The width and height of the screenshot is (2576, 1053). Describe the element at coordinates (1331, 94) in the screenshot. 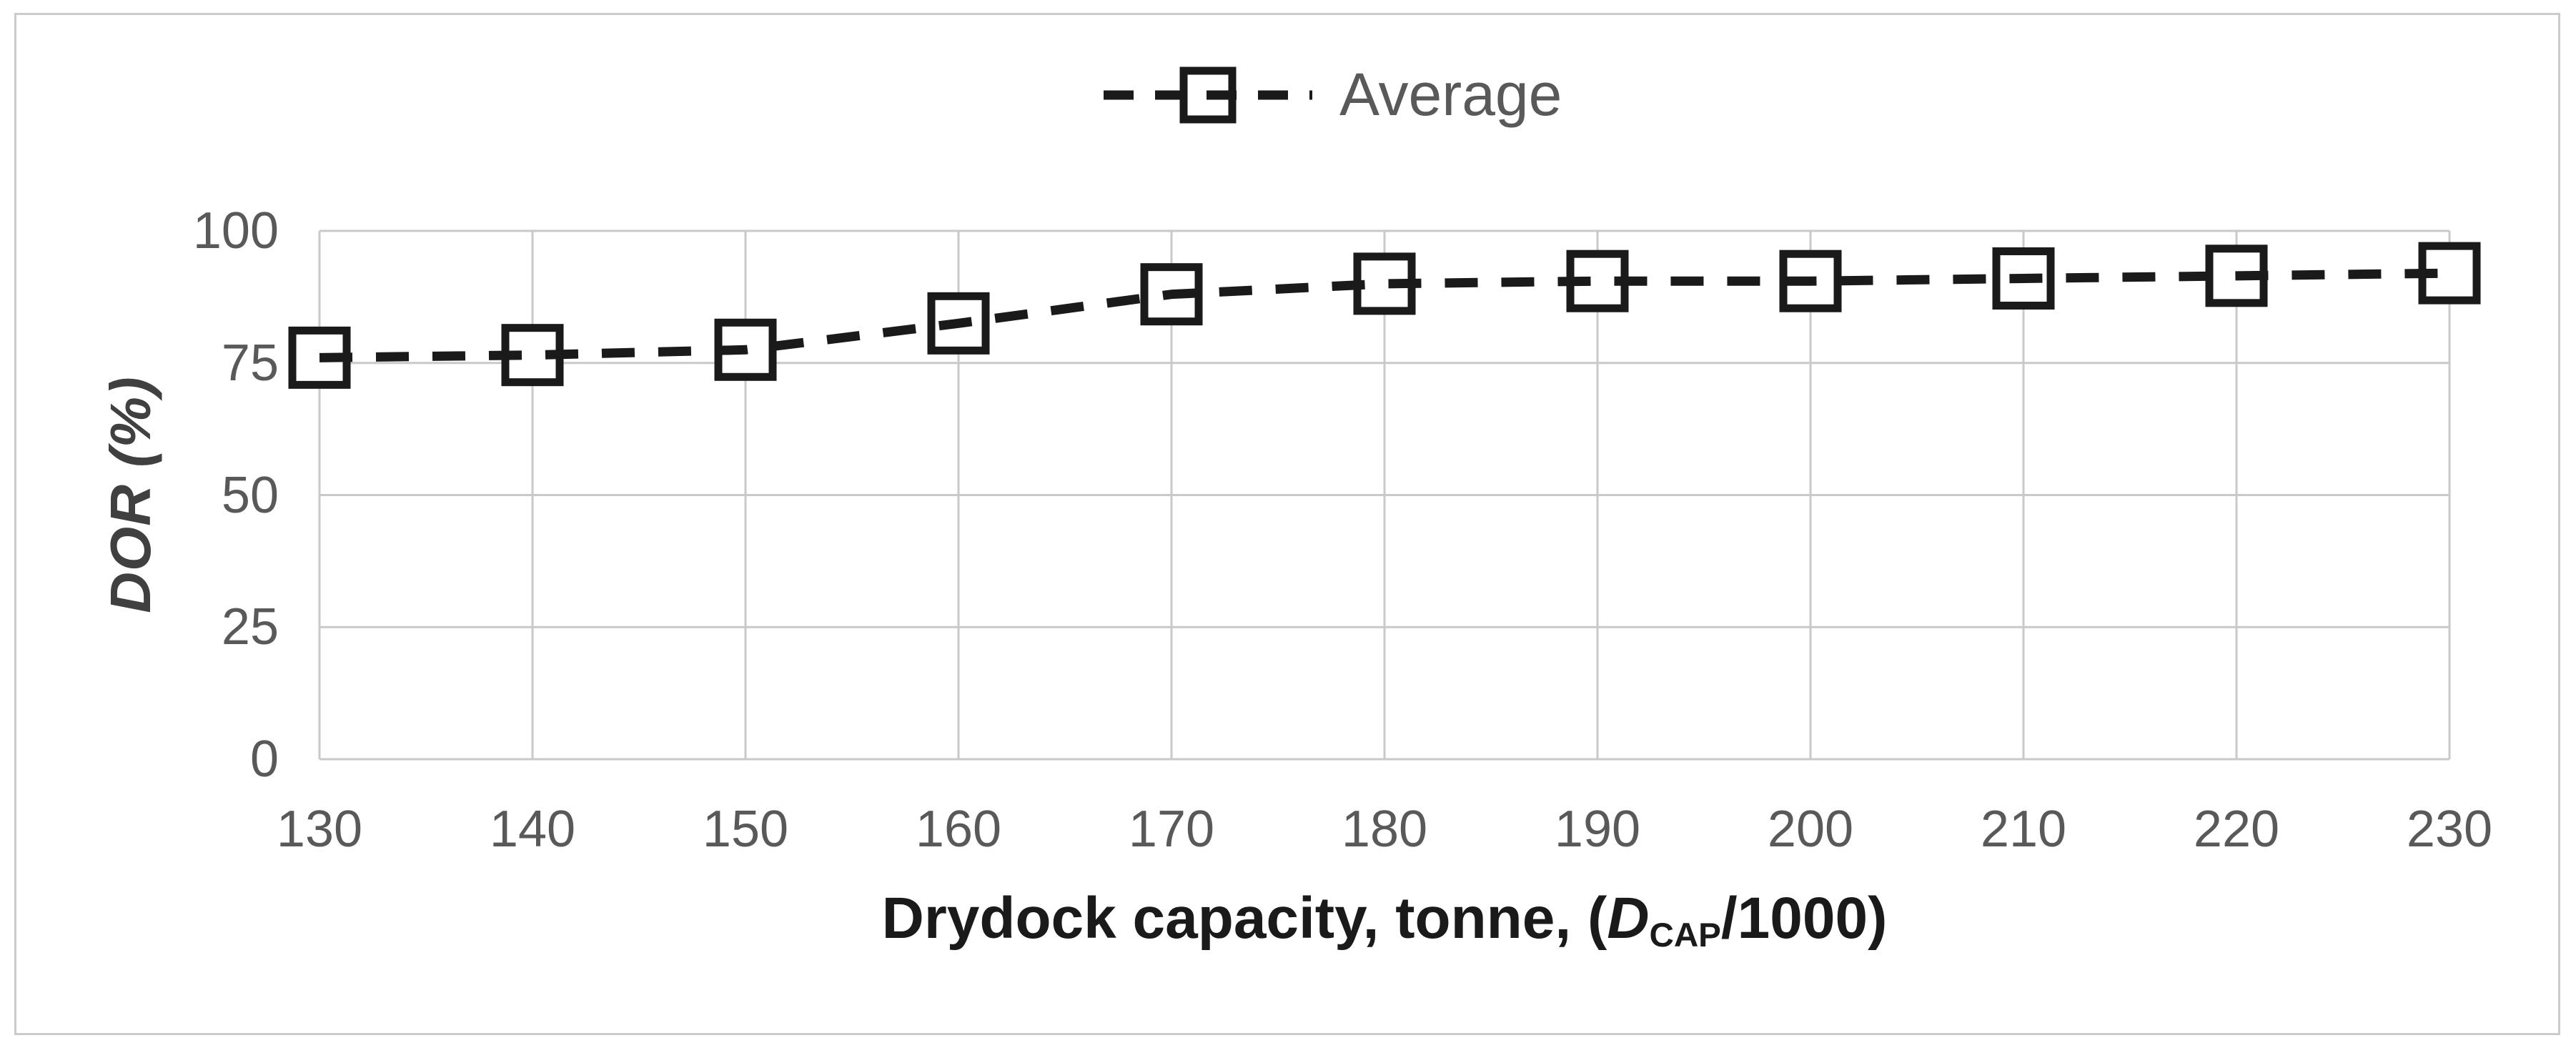

I see `legend: Average` at that location.